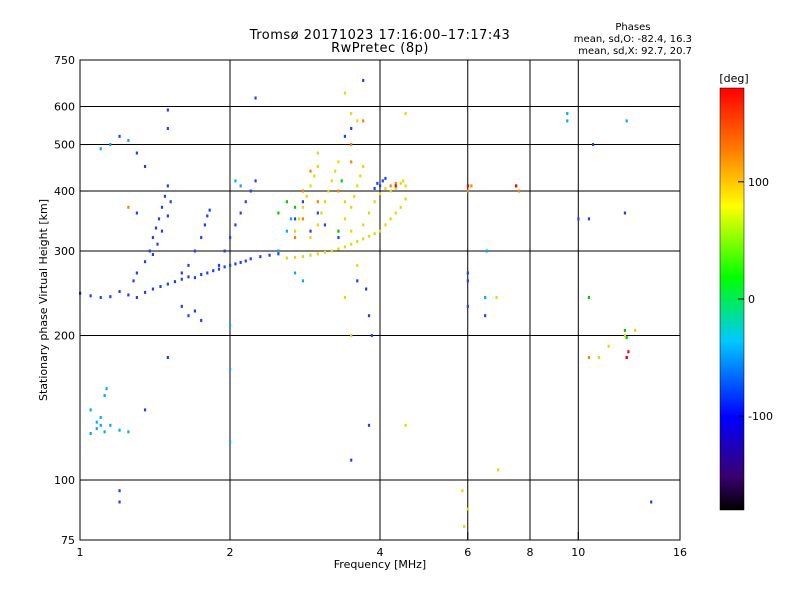  Describe the element at coordinates (530, 552) in the screenshot. I see `x-tick-label: 8` at that location.